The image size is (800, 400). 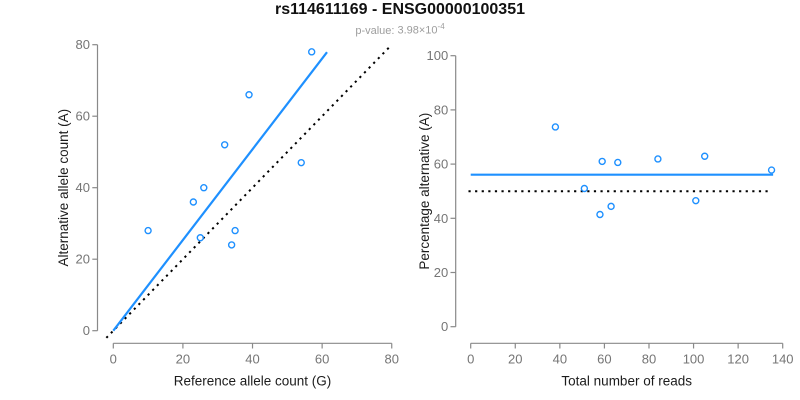 I want to click on y-axis-title: Percentage alternative (A), so click(x=424, y=191).